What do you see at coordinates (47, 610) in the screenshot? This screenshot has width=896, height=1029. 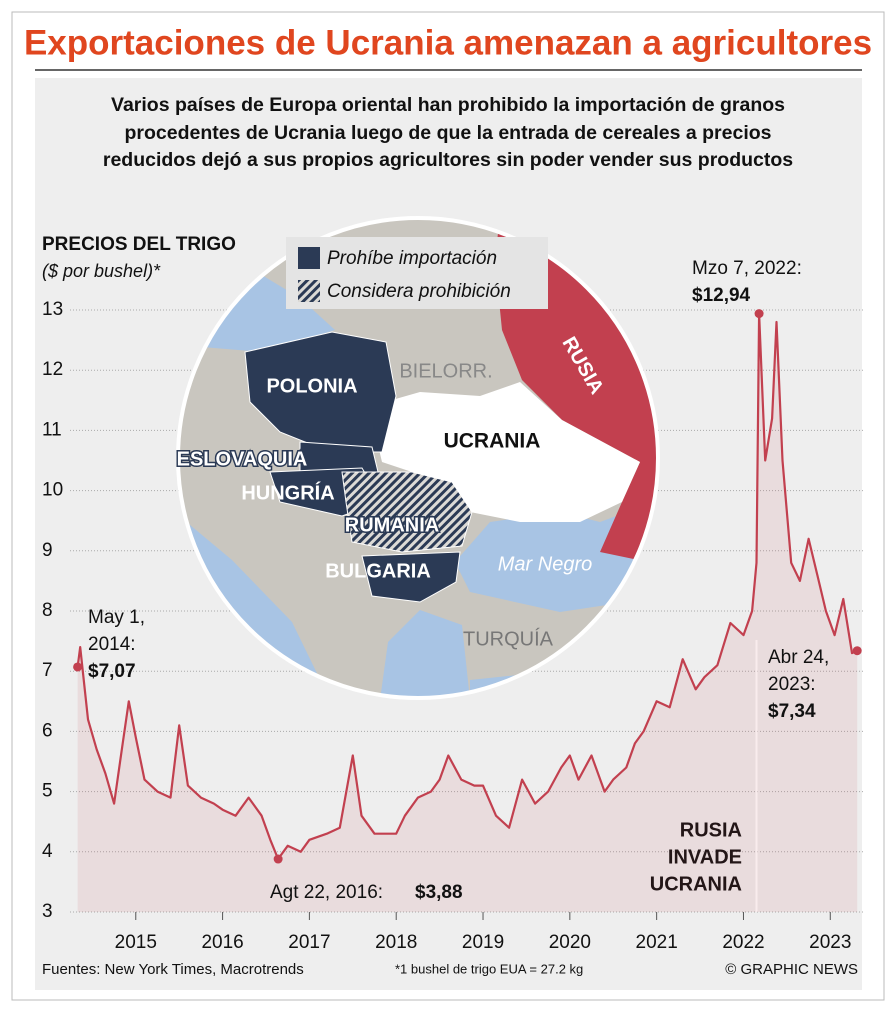 I see `y-tick-label: 8` at bounding box center [47, 610].